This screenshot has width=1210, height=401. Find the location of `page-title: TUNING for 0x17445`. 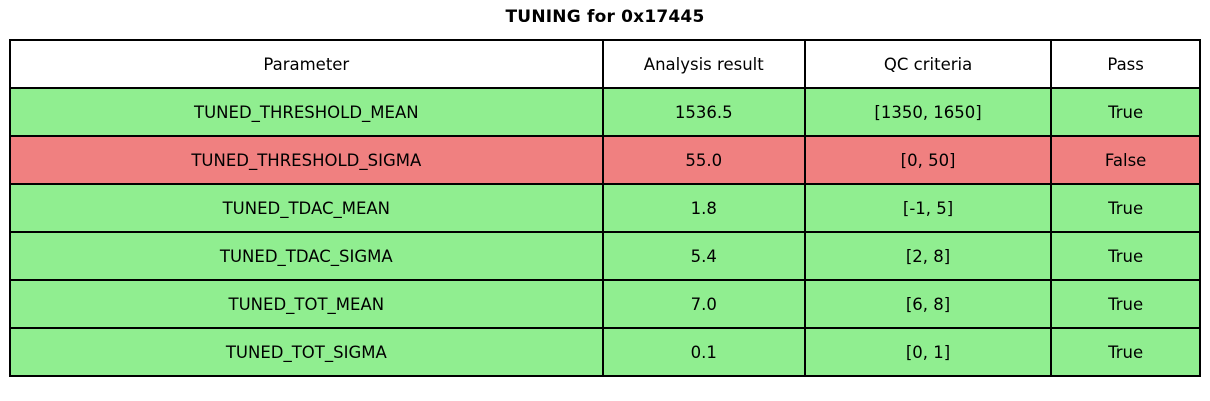

page-title: TUNING for 0x17445 is located at coordinates (605, 17).